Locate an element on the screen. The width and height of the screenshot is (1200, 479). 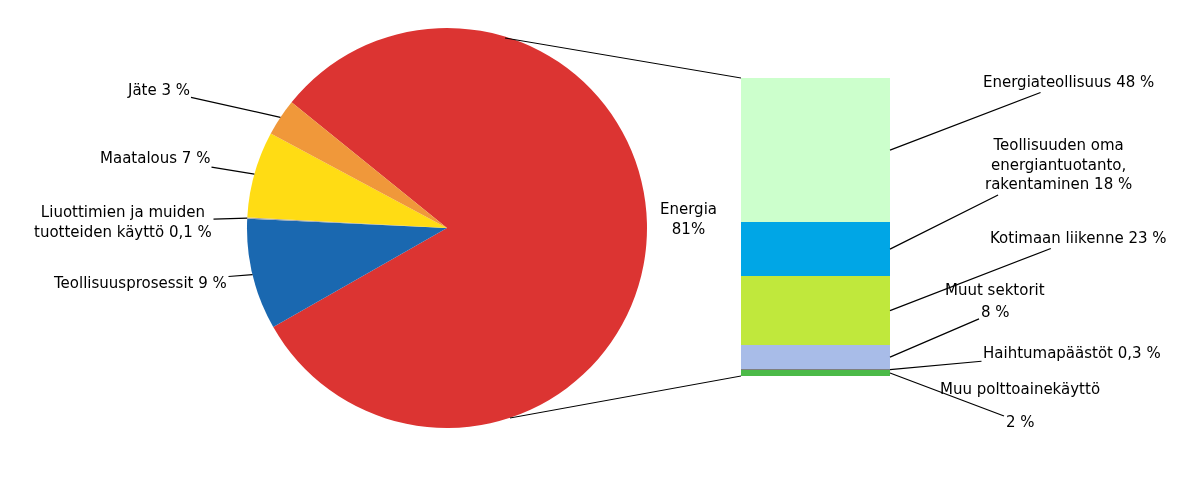
data-label: 2 % is located at coordinates (1020, 422).